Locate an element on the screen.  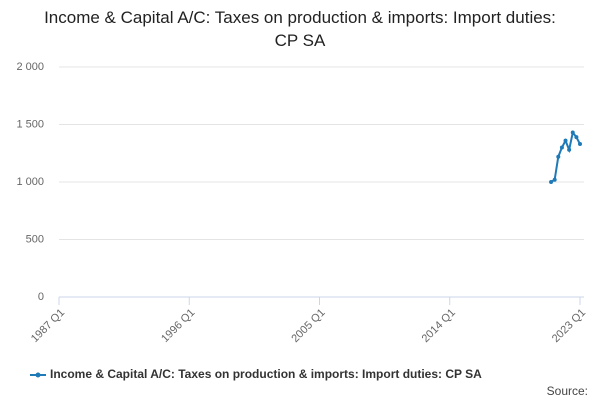
x-tick-label: 2014 Q1 is located at coordinates (439, 326).